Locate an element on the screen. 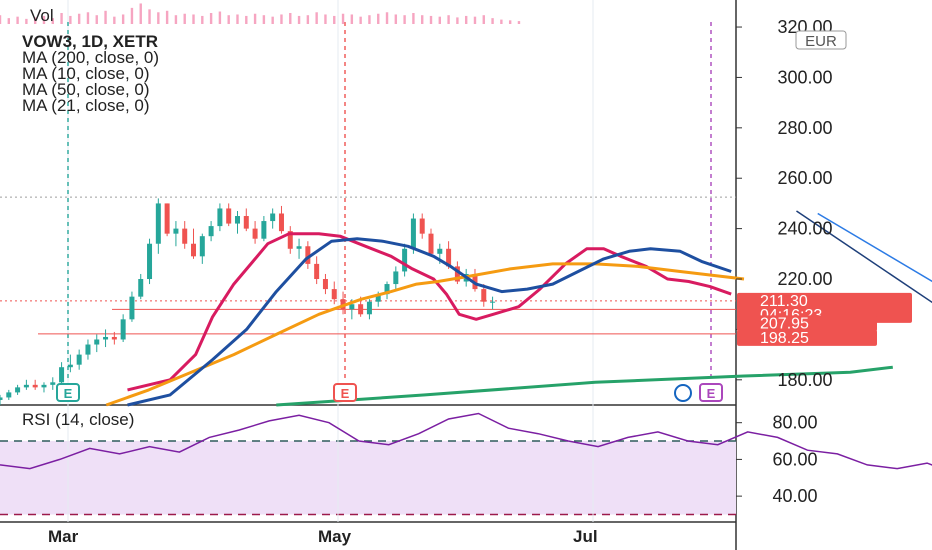 This screenshot has width=932, height=550. indicator-ma200: MA (200, close, 0) is located at coordinates (91, 57).